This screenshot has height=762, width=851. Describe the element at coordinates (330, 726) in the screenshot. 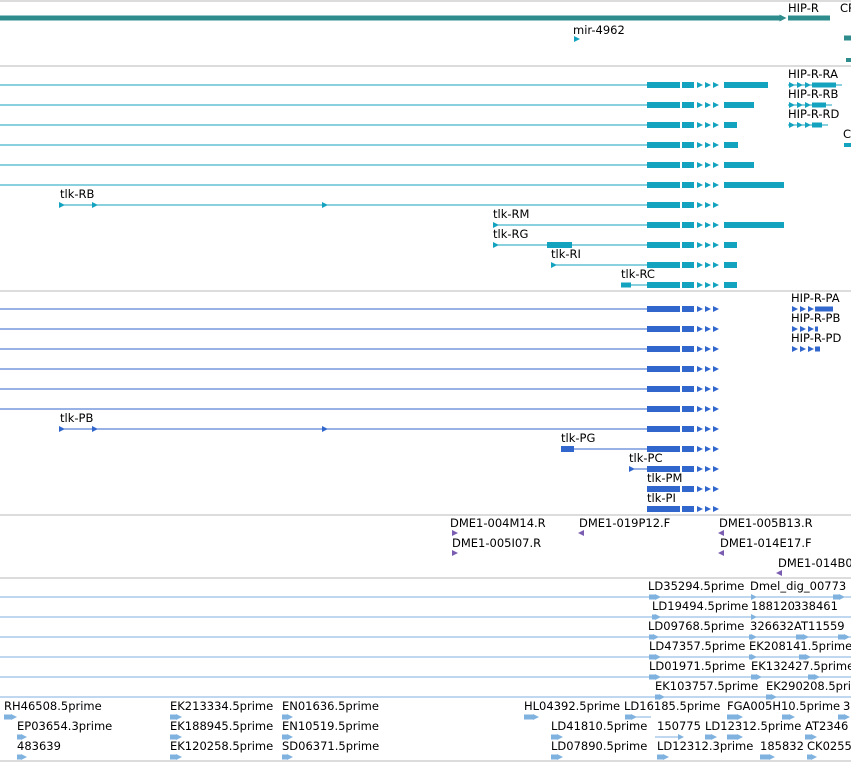

I see `feature-label: EN10519.5prime` at that location.